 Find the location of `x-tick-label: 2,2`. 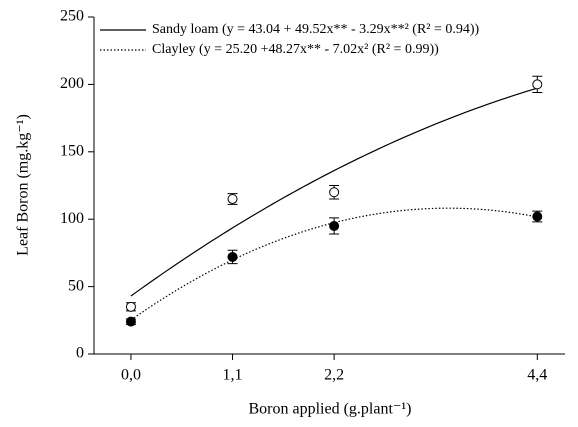

x-tick-label: 2,2 is located at coordinates (334, 375).